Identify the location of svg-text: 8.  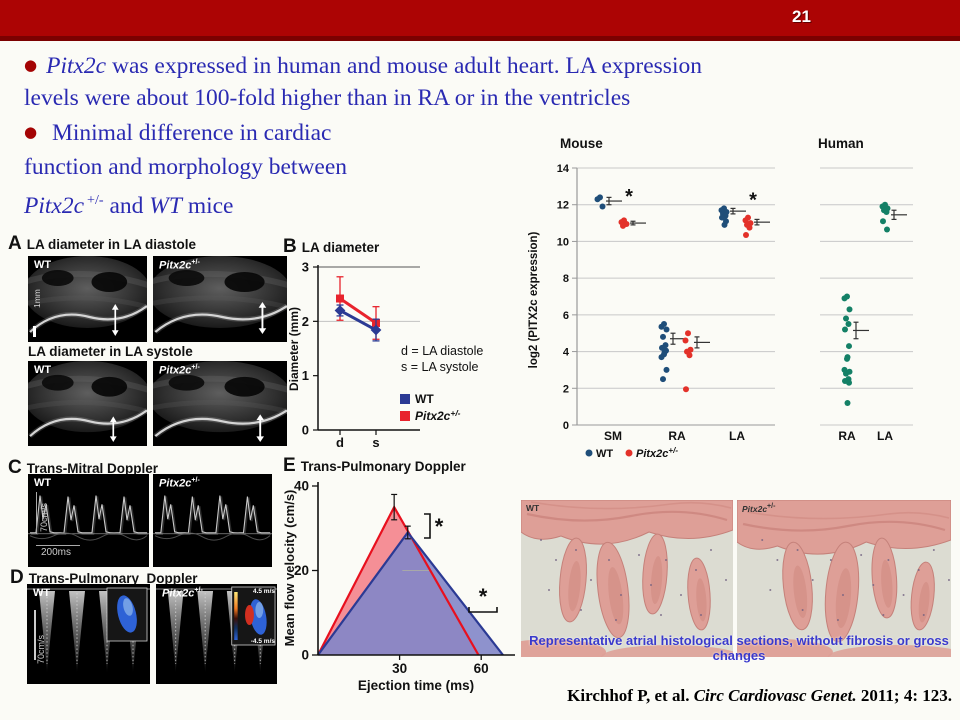
(566, 279).